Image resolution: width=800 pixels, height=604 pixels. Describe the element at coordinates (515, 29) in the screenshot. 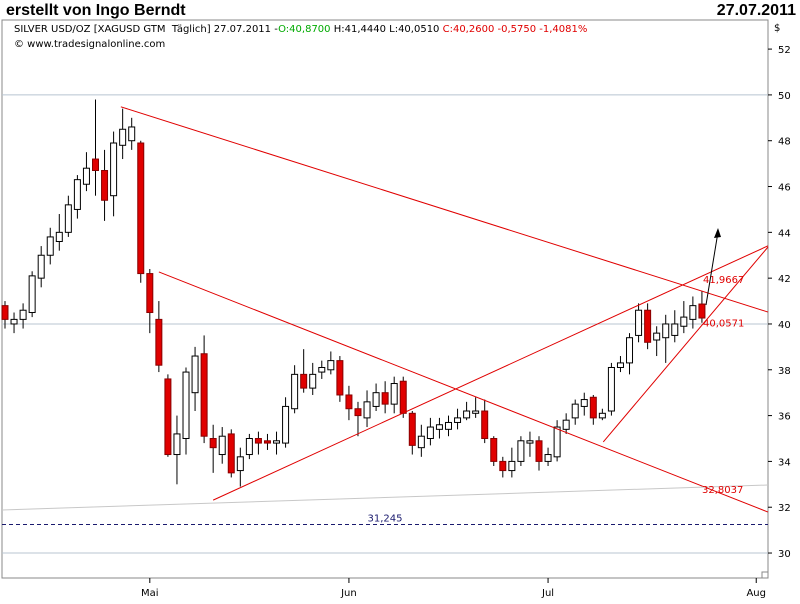

I see `info-part: C:40,2600 -0,5750 -1,4081%` at that location.